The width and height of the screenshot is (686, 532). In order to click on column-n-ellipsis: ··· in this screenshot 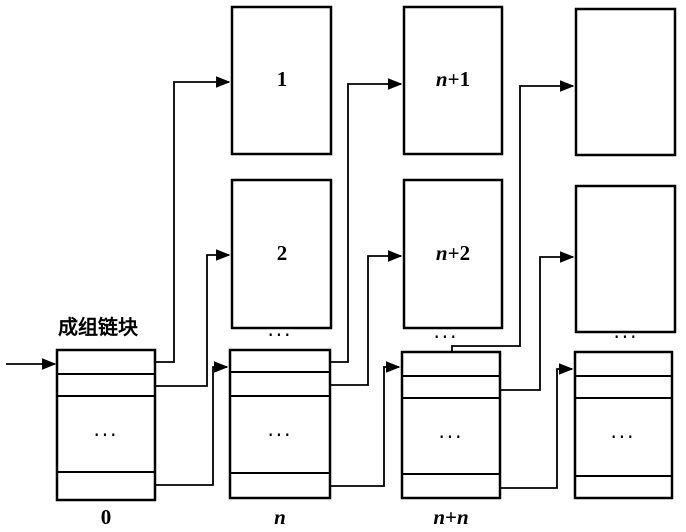, I will do `click(279, 335)`.